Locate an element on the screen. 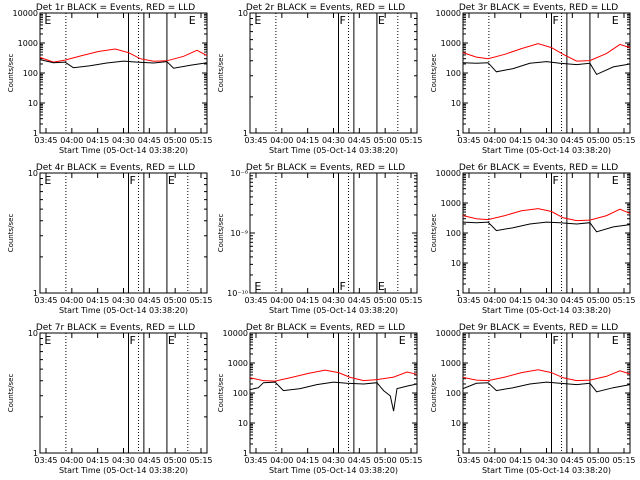 The image size is (640, 480). chart-title: Det 1r BLACK = Events, RED = LLD is located at coordinates (115, 8).